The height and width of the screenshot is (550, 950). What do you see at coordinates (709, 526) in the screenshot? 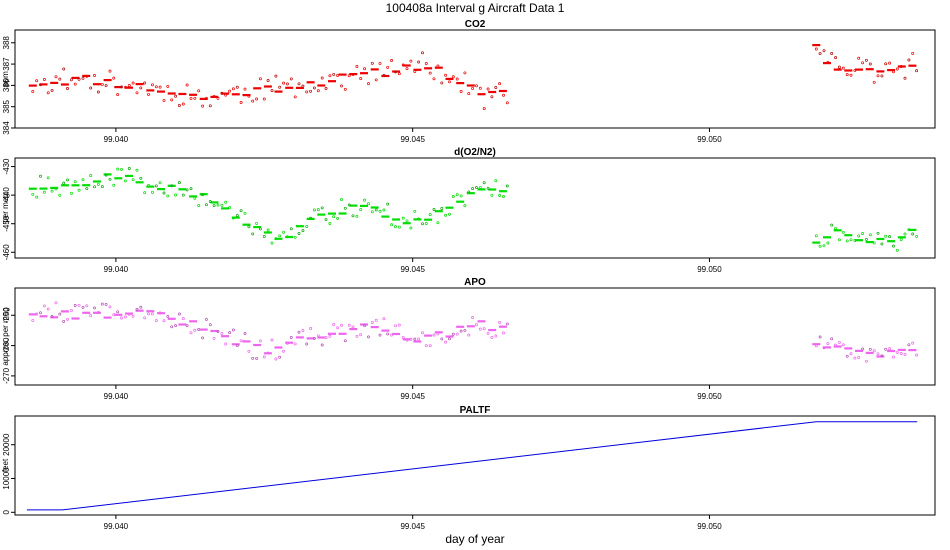
I see `x-tick-label: 99.050` at bounding box center [709, 526].